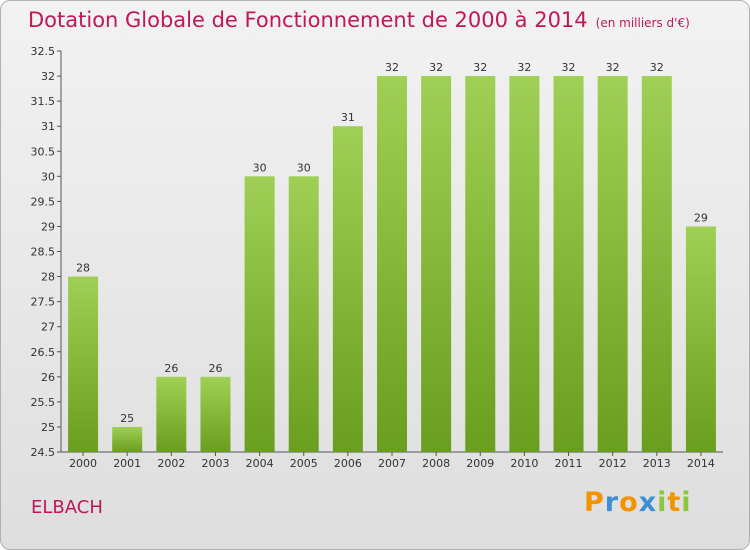 This screenshot has width=750, height=550. Describe the element at coordinates (701, 217) in the screenshot. I see `data-label: 29` at that location.